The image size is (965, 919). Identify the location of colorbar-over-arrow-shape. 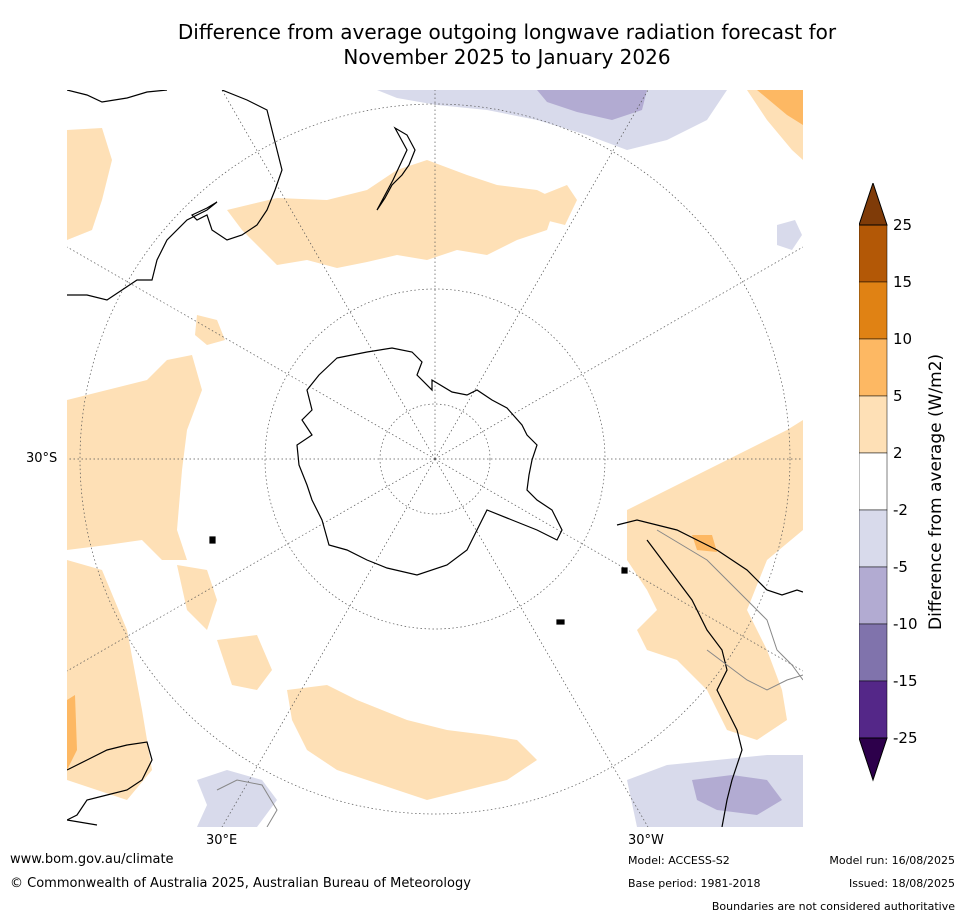
(873, 204).